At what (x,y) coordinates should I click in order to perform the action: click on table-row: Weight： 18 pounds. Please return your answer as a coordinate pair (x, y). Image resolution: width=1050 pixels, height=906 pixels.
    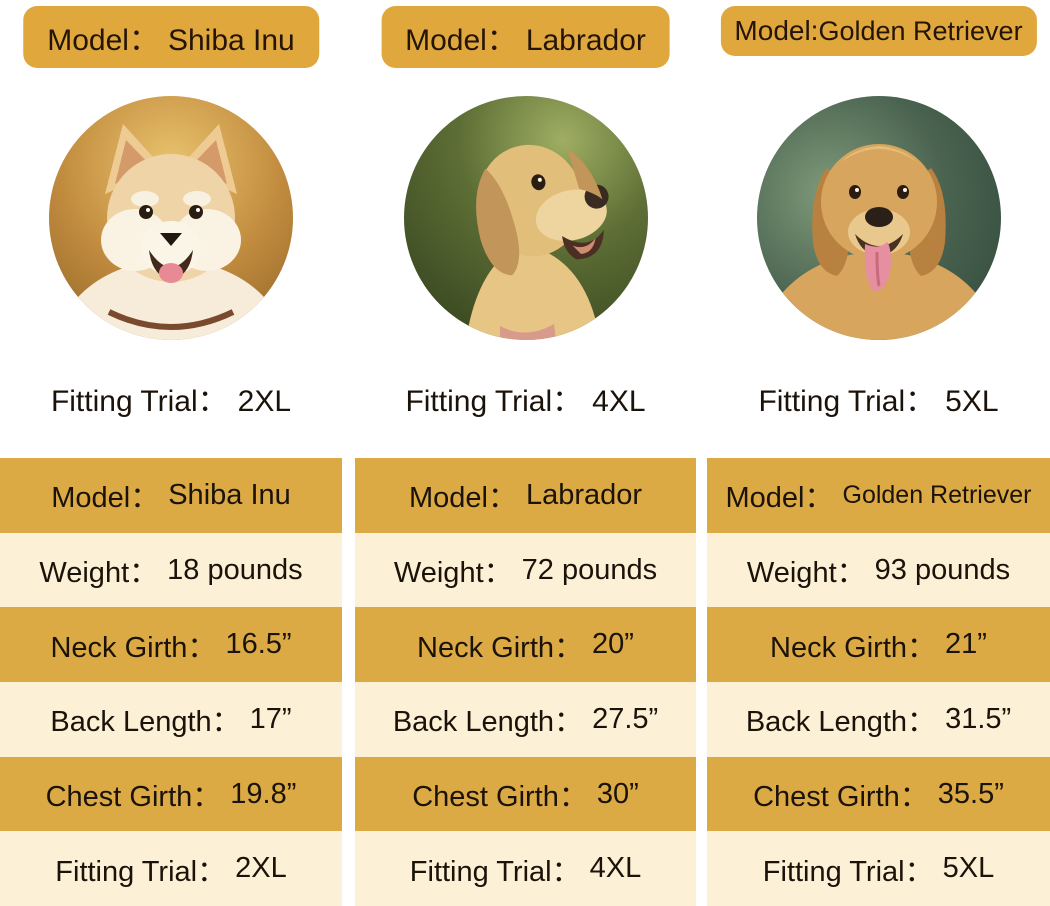
    Looking at the image, I should click on (171, 570).